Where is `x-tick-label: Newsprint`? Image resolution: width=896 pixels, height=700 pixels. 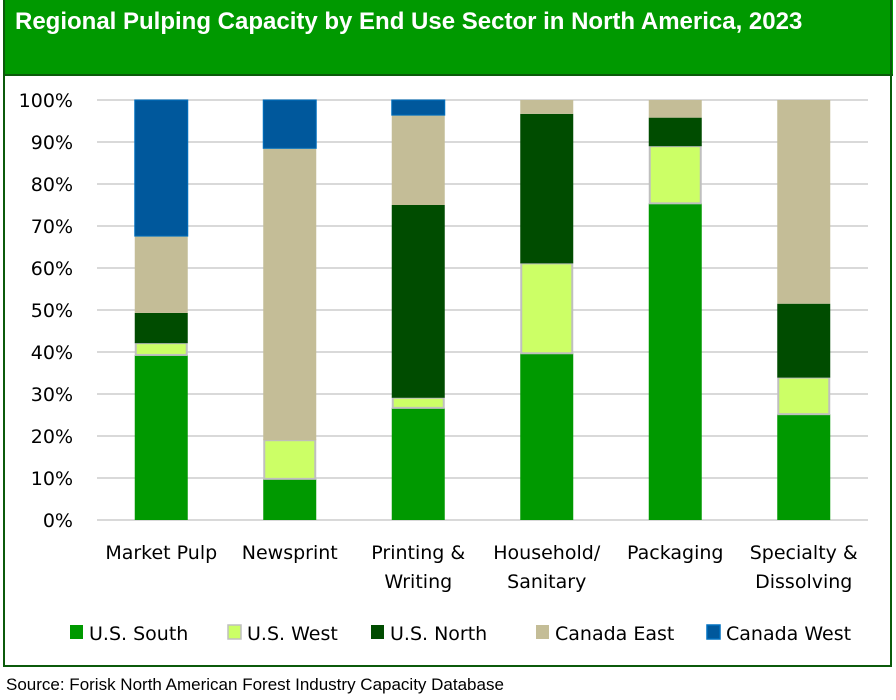 x-tick-label: Newsprint is located at coordinates (290, 553).